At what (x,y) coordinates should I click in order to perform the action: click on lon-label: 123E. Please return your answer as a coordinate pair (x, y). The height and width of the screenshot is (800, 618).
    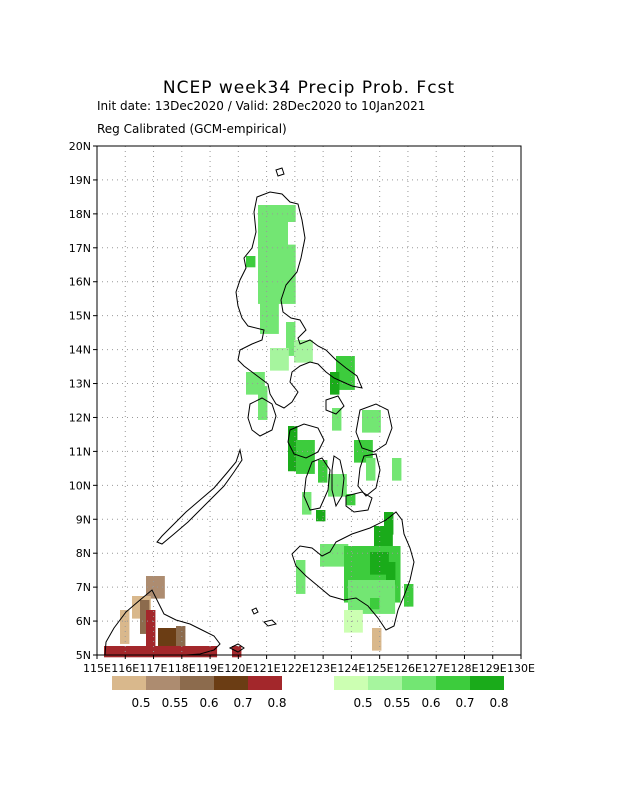
    Looking at the image, I should click on (323, 668).